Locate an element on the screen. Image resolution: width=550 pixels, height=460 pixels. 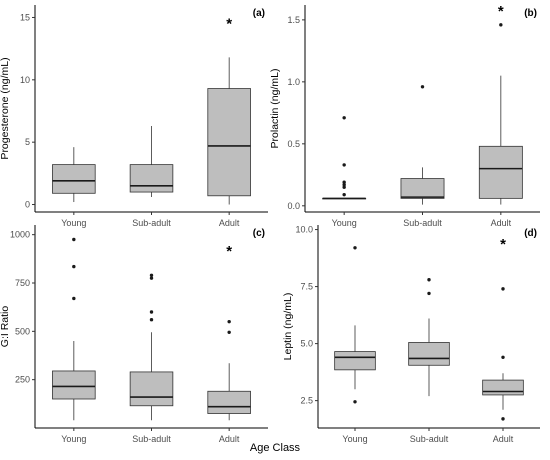
panel-label: (b) is located at coordinates (530, 13).